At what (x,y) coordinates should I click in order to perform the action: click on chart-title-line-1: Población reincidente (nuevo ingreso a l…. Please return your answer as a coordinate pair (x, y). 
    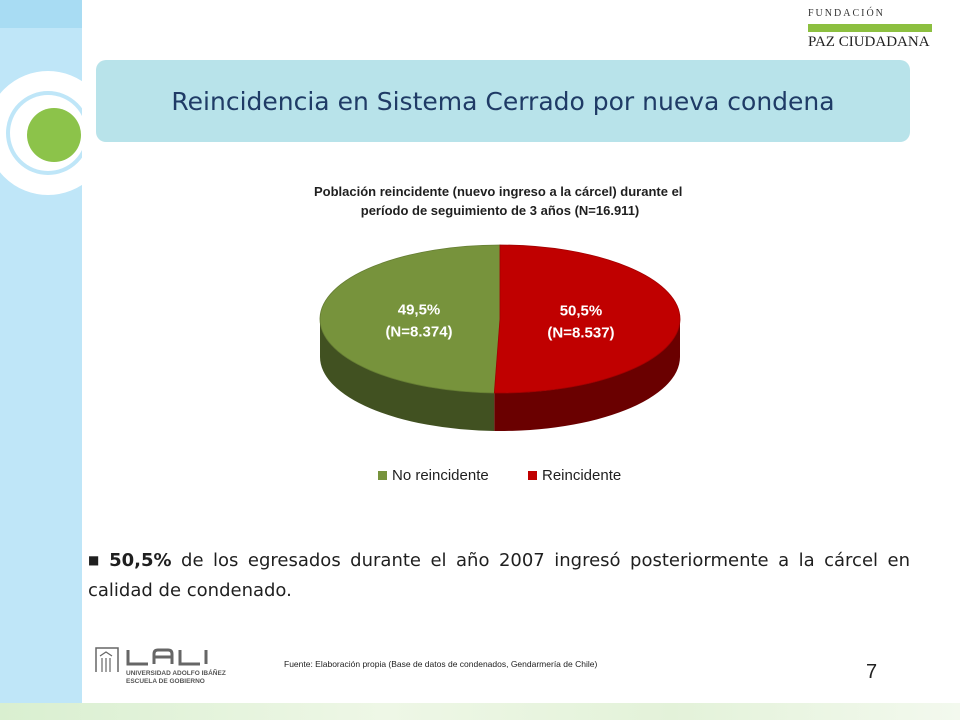
    Looking at the image, I should click on (498, 191).